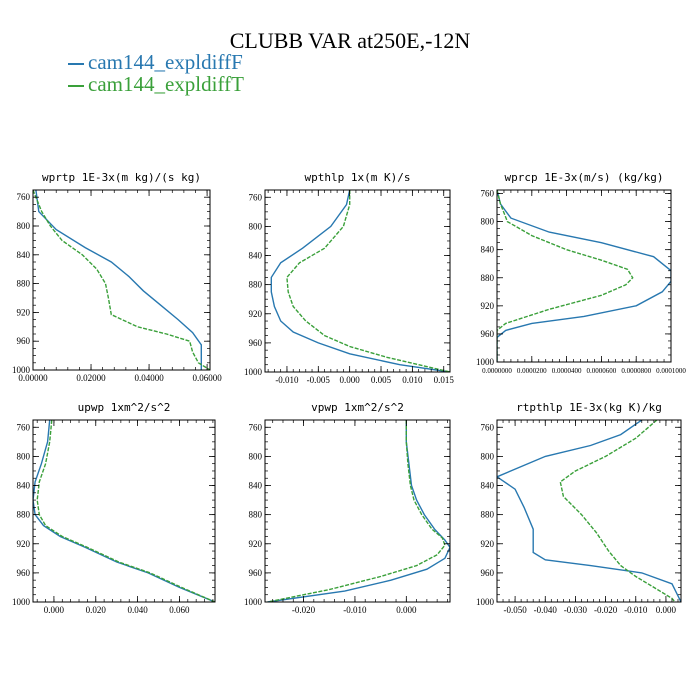  Describe the element at coordinates (33, 378) in the screenshot. I see `x-tick-label: 0.00000` at that location.